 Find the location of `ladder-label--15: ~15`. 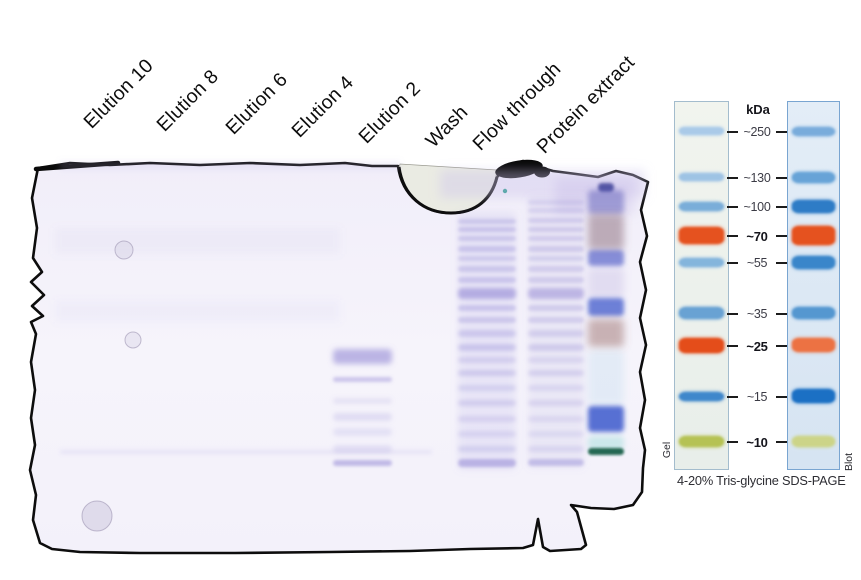

ladder-label--15: ~15 is located at coordinates (757, 397).